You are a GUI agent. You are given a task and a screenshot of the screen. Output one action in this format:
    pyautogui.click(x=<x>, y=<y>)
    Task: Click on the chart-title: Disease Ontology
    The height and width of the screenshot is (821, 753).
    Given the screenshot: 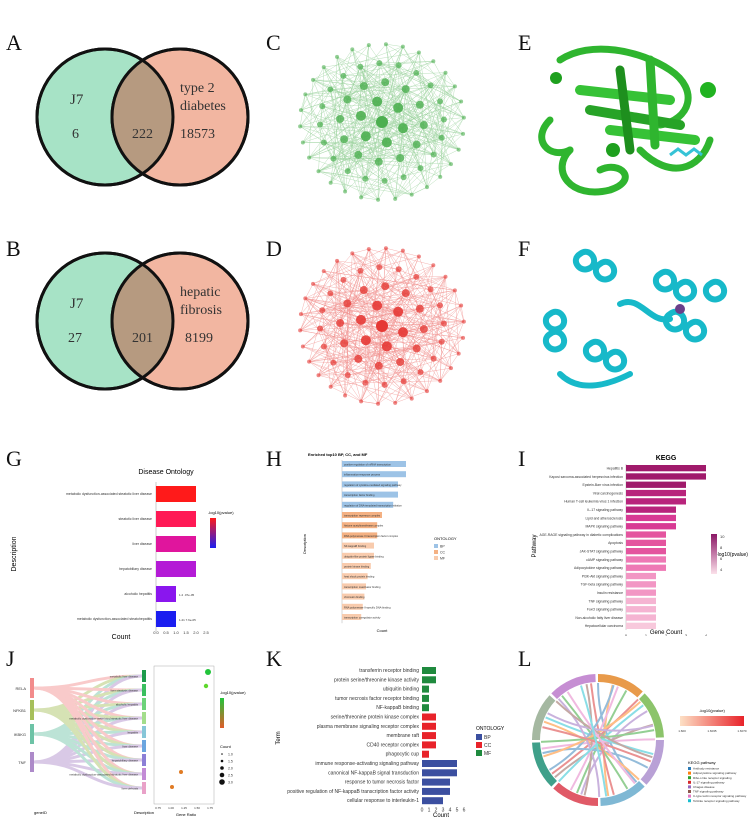 What is the action you would take?
    pyautogui.click(x=166, y=472)
    